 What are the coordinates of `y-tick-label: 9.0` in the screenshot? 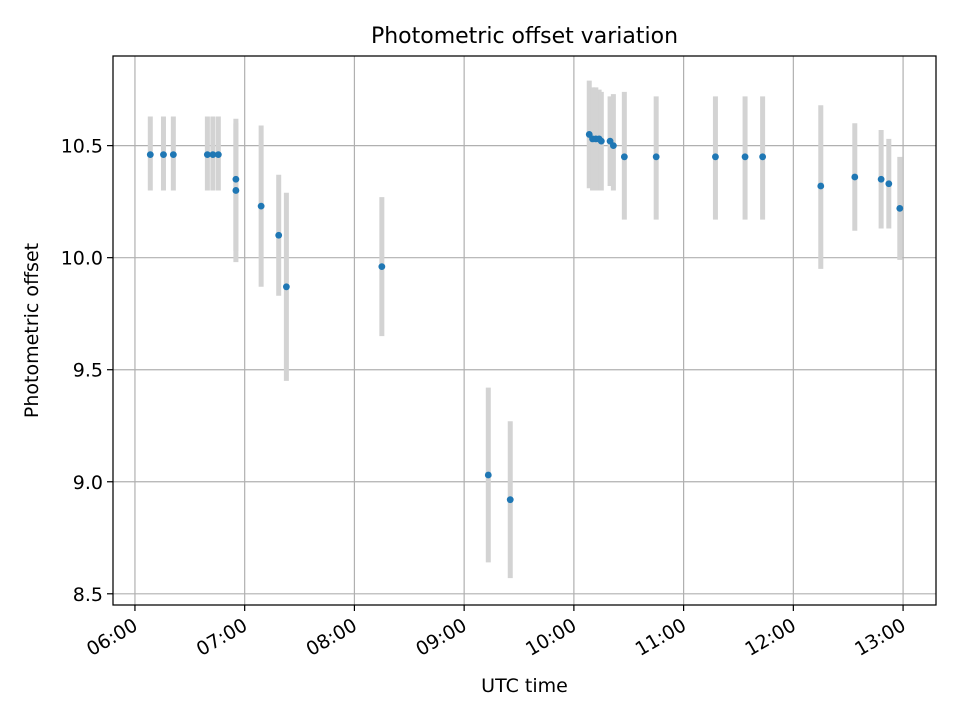 It's located at (88, 483).